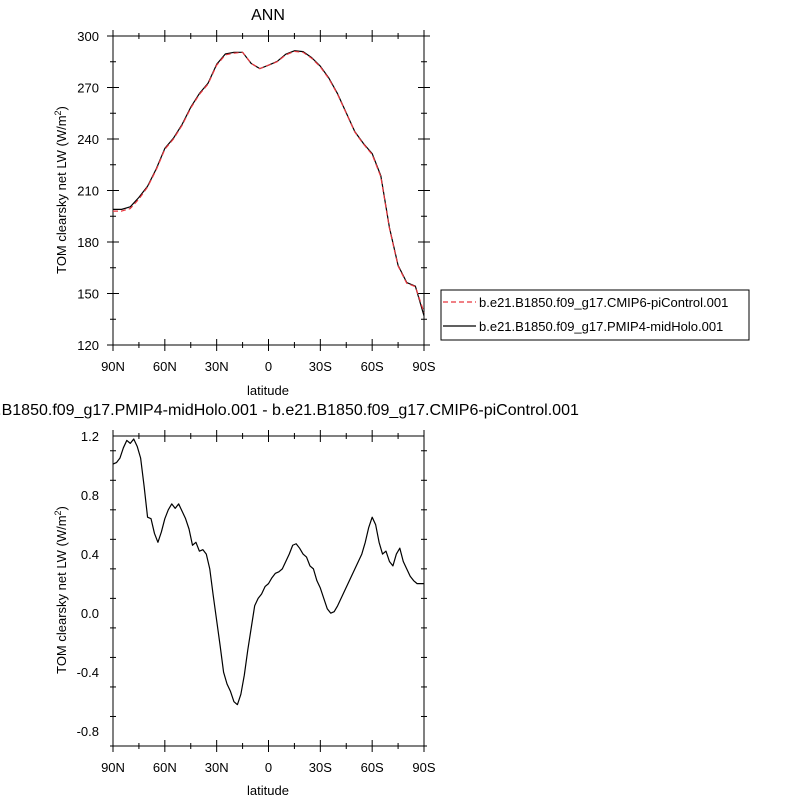  What do you see at coordinates (268, 15) in the screenshot?
I see `top-title: ANN` at bounding box center [268, 15].